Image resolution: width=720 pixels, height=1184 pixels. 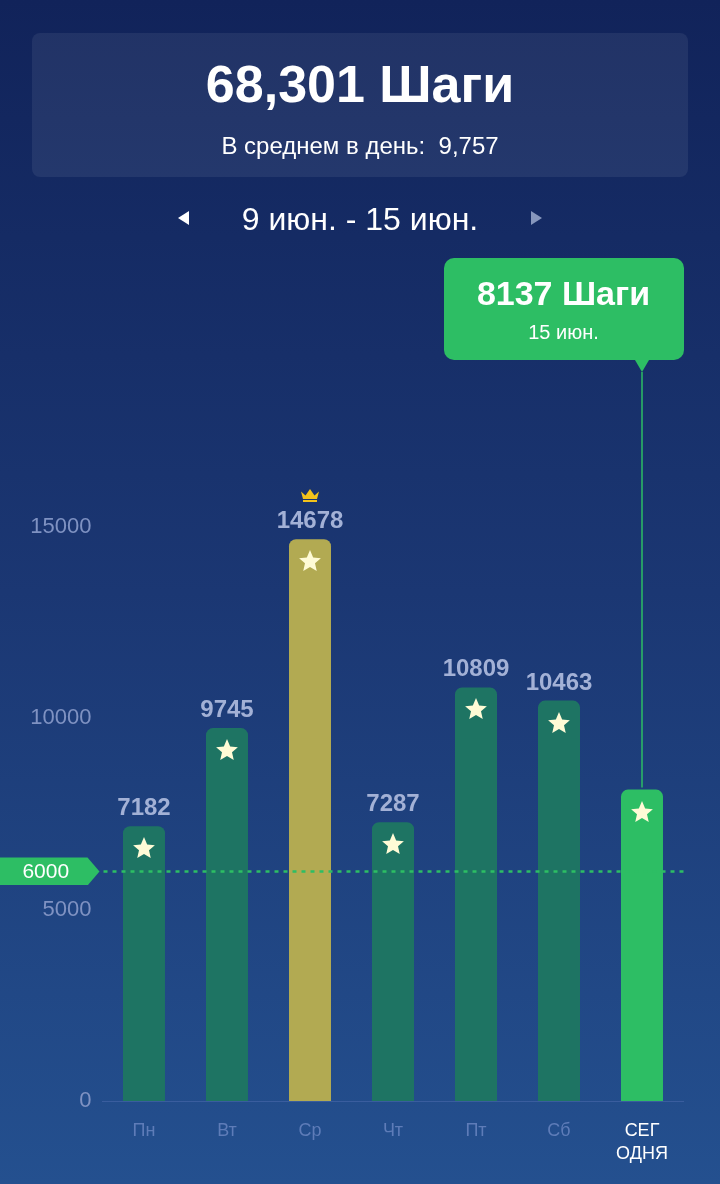 I want to click on data-label: 10463, so click(x=559, y=681).